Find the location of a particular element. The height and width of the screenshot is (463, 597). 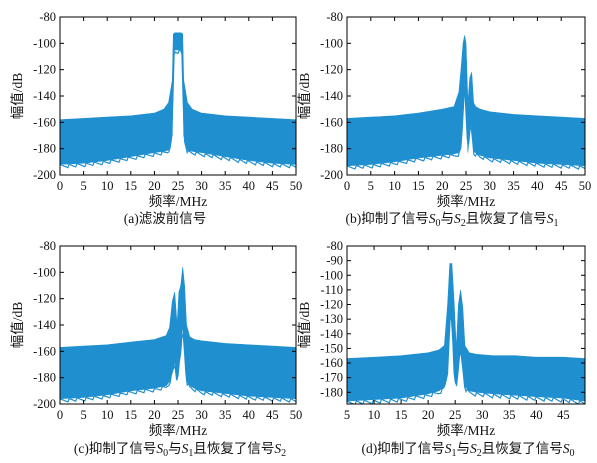

y-tick-label: -150 is located at coordinates (331, 348).